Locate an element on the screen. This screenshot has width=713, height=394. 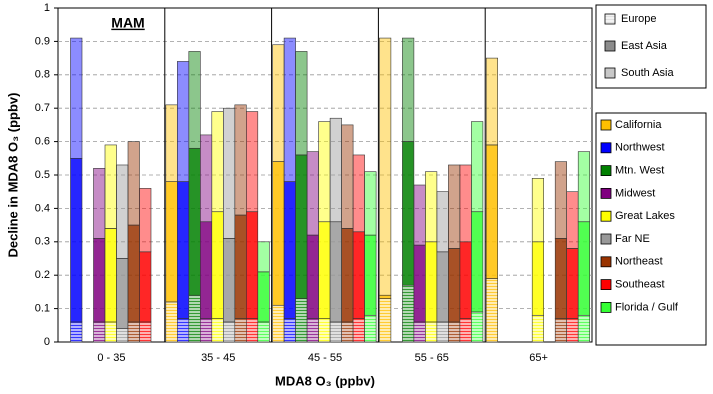
legend-label: Mtn. West is located at coordinates (639, 171).